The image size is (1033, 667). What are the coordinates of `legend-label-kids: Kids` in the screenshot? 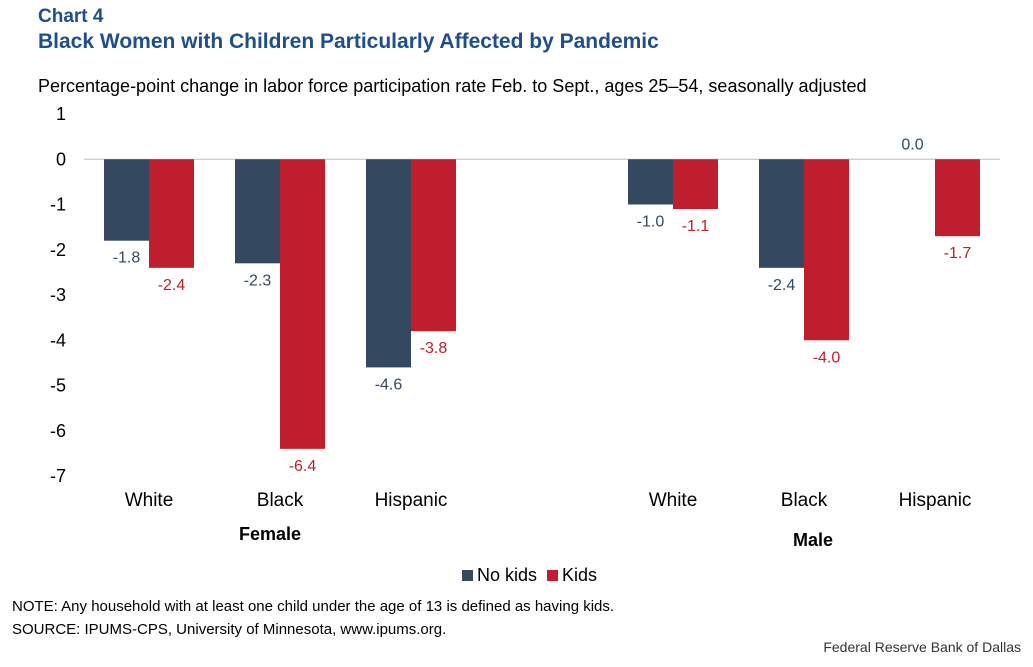 It's located at (580, 575).